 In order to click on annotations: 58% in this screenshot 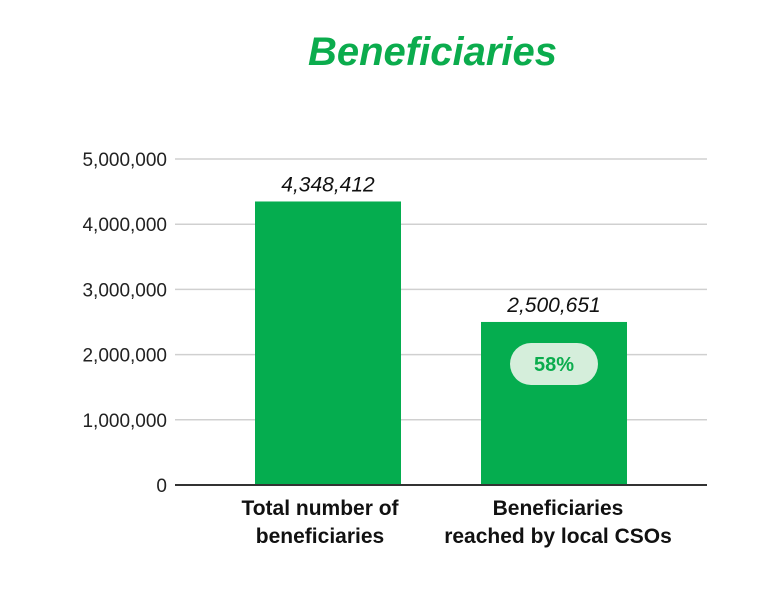, I will do `click(554, 364)`.